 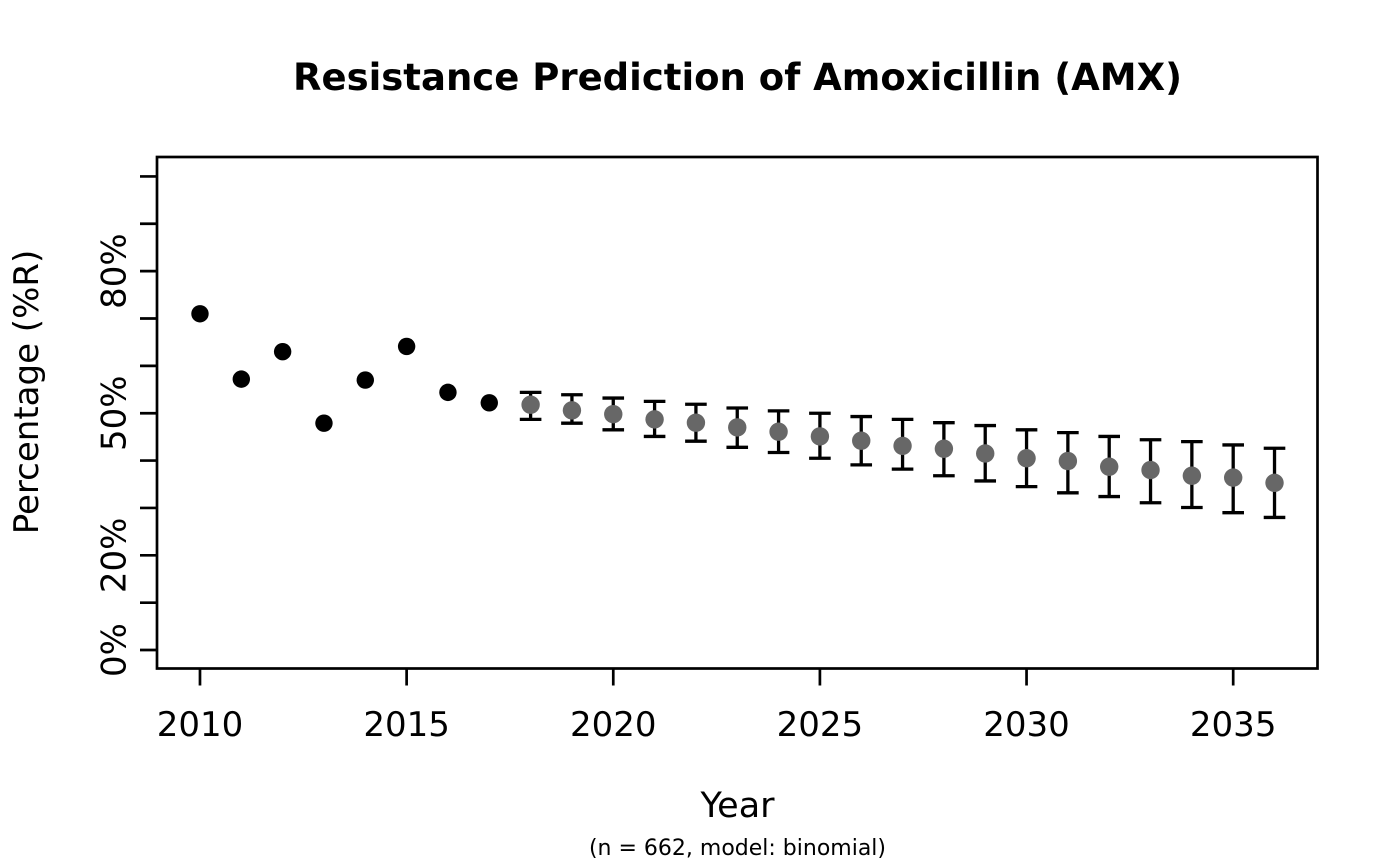 I want to click on y-tick-label: 20%, so click(x=115, y=556).